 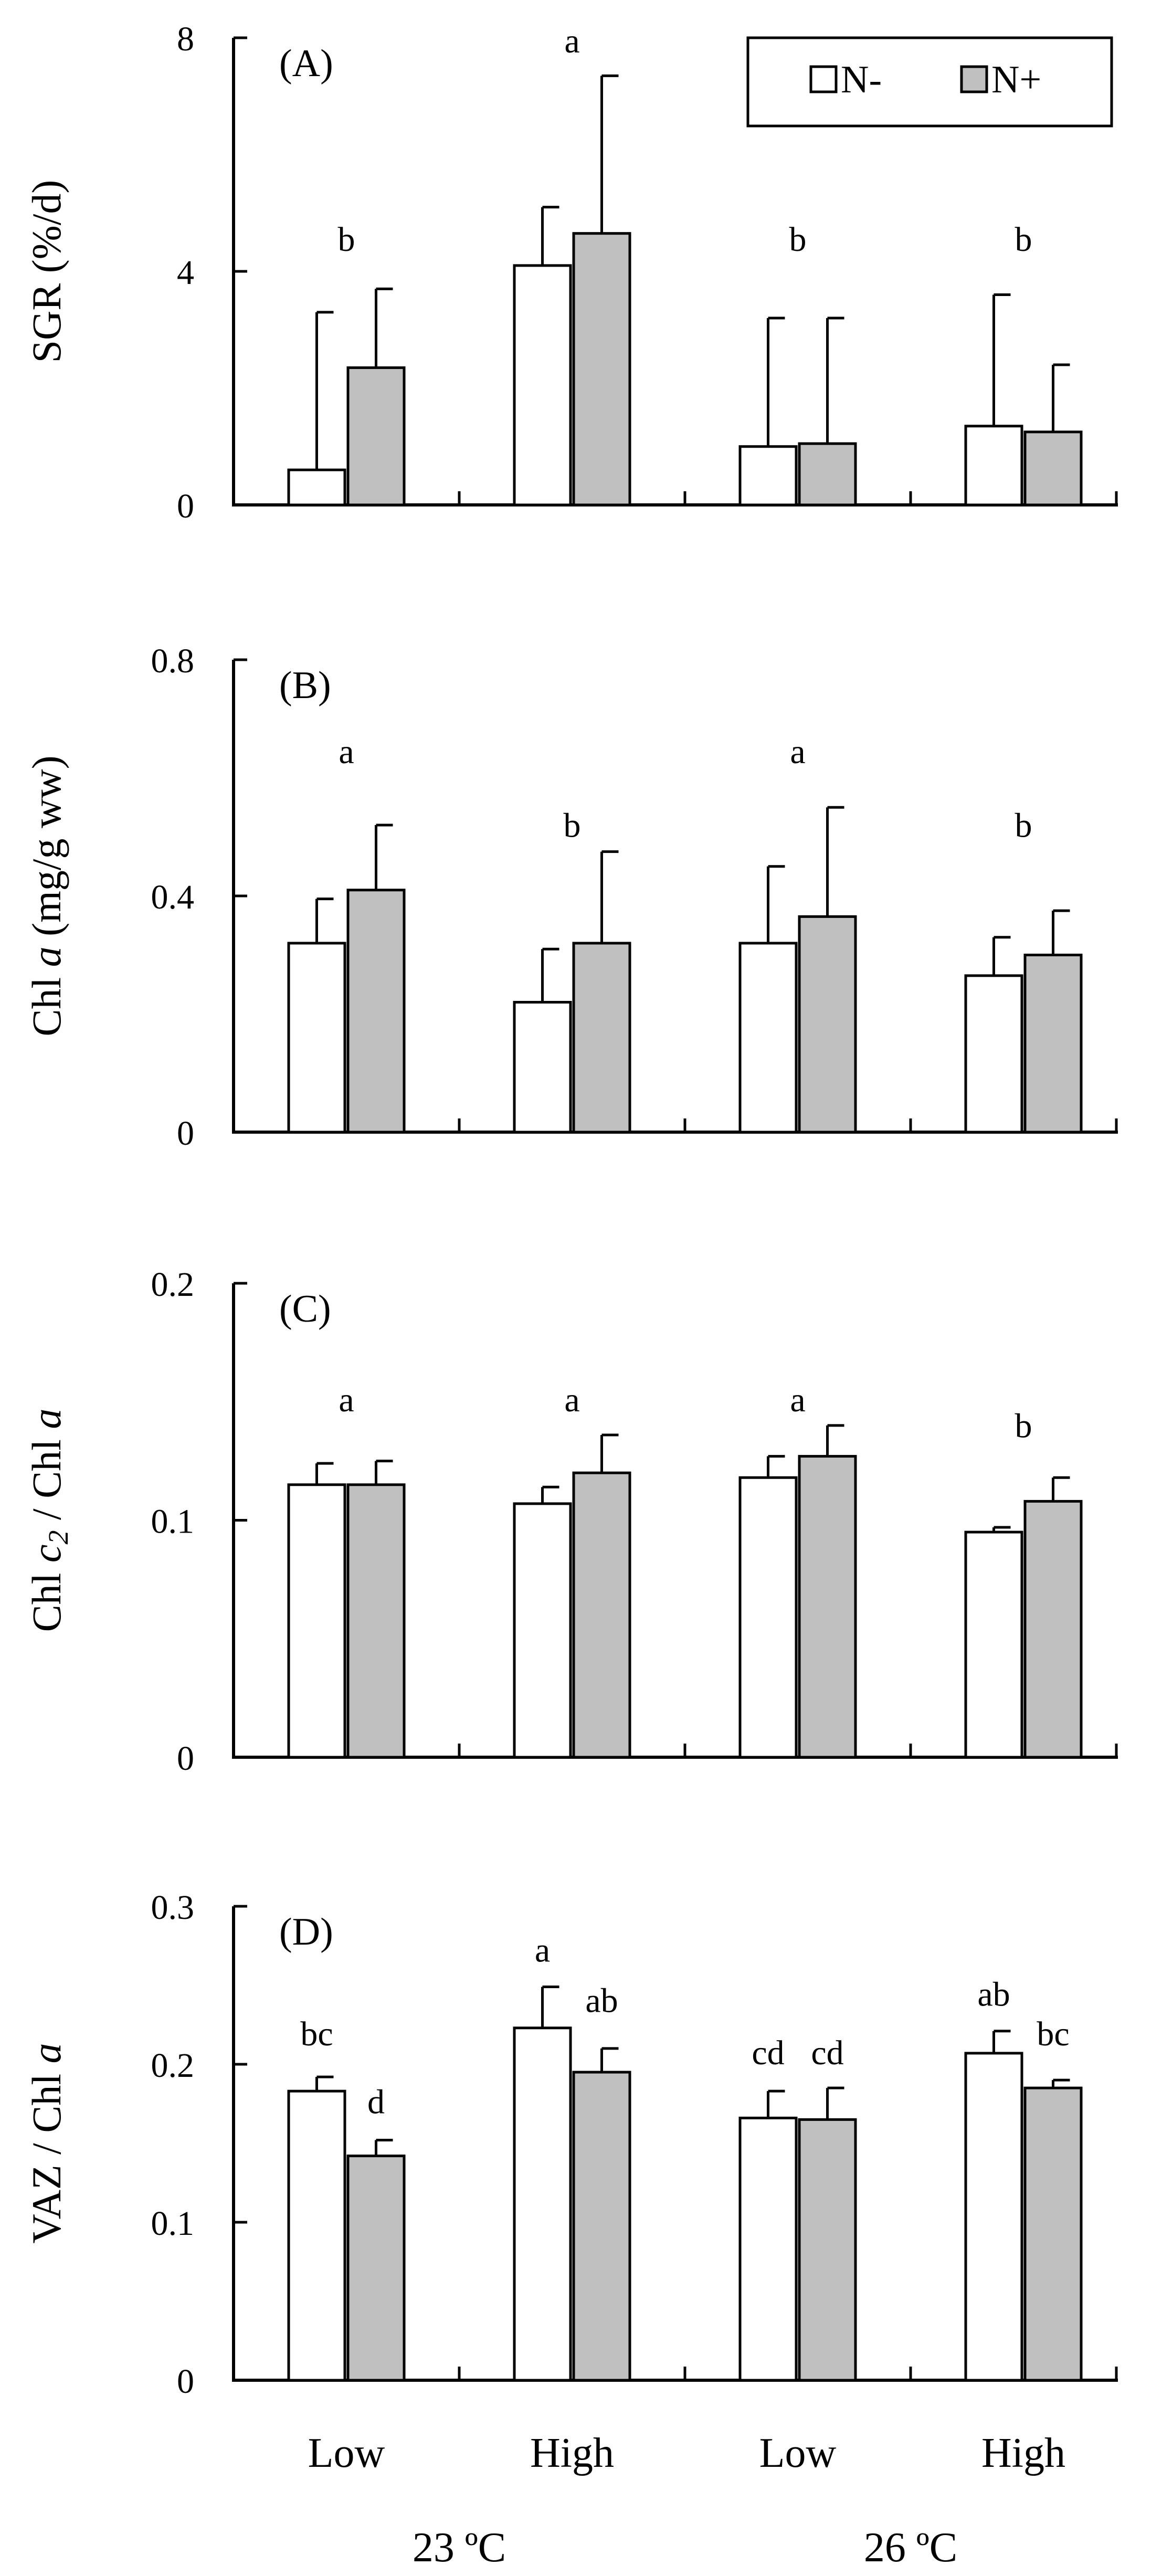 I want to click on y-axis-label-part: VAZ / Chl, so click(x=47, y=2153).